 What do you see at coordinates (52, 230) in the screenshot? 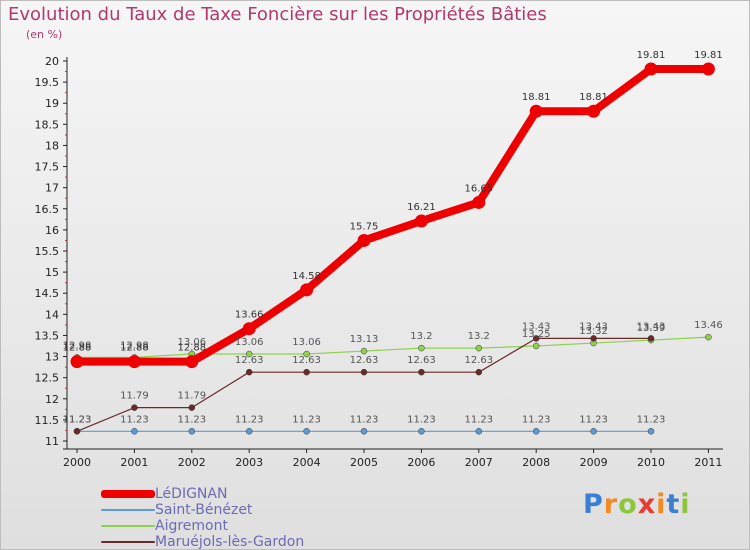
I see `y-tick-label: 16` at bounding box center [52, 230].